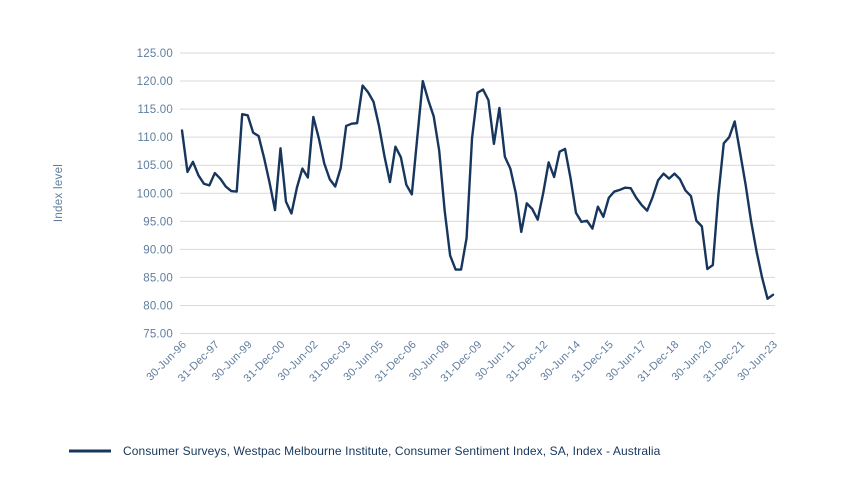 The height and width of the screenshot is (496, 846). What do you see at coordinates (155, 54) in the screenshot?
I see `y-tick-label: 125.00` at bounding box center [155, 54].